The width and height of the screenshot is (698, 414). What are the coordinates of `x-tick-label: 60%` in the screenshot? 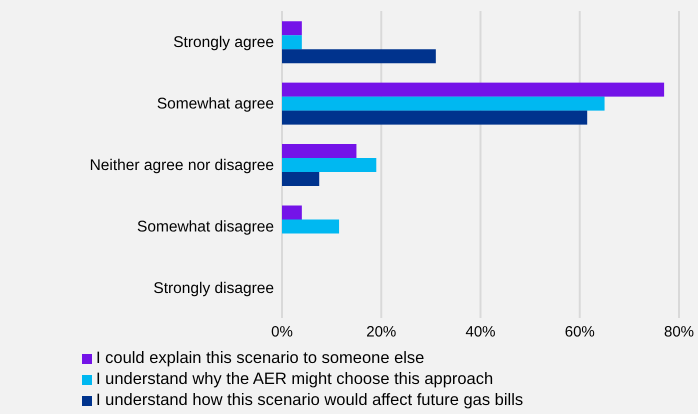 It's located at (579, 332).